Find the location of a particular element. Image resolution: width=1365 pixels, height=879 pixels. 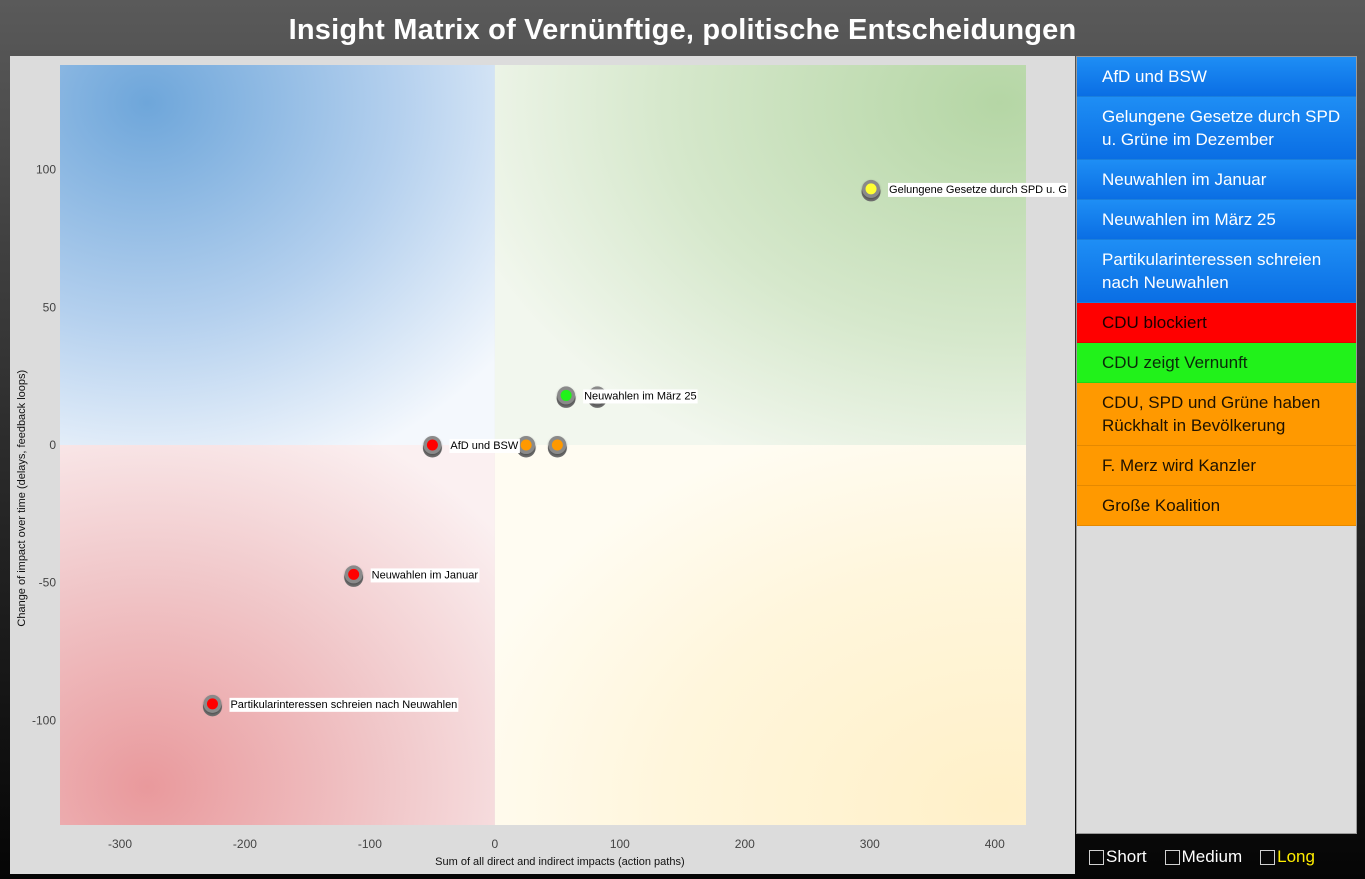

x-tick-label: 300 is located at coordinates (870, 844).